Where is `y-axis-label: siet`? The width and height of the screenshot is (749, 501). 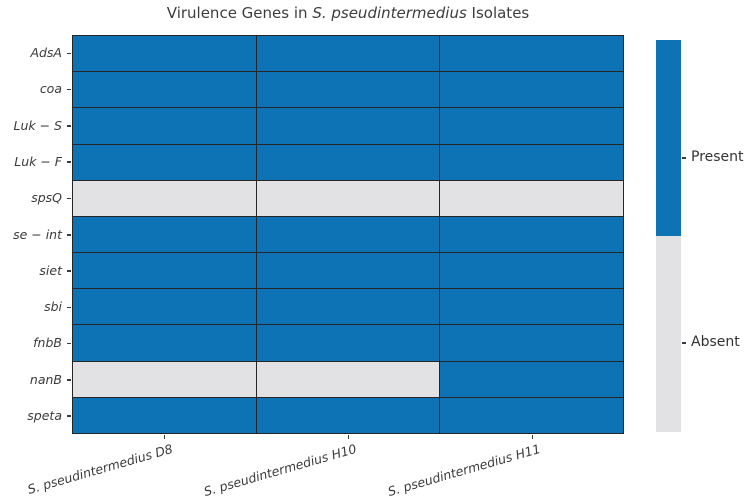 y-axis-label: siet is located at coordinates (50, 270).